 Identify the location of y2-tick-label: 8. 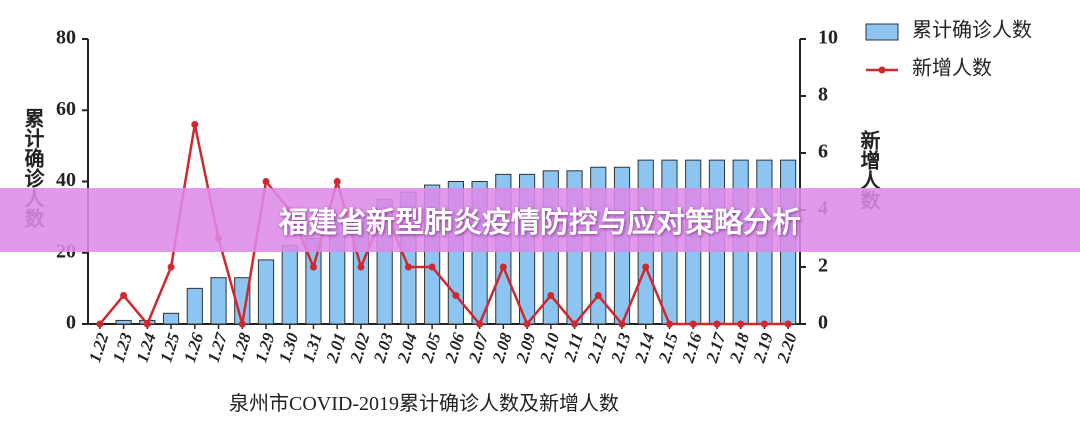
(823, 95).